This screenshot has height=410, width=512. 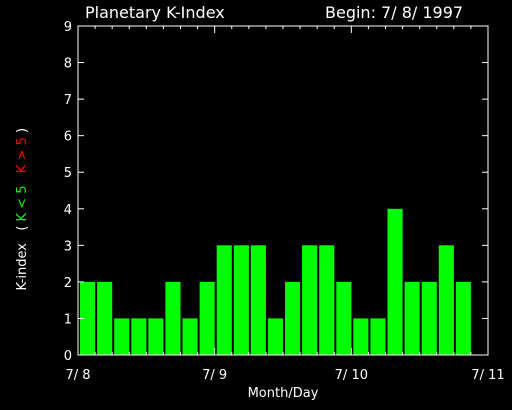 I want to click on y-axis-title-part, so click(x=22, y=179).